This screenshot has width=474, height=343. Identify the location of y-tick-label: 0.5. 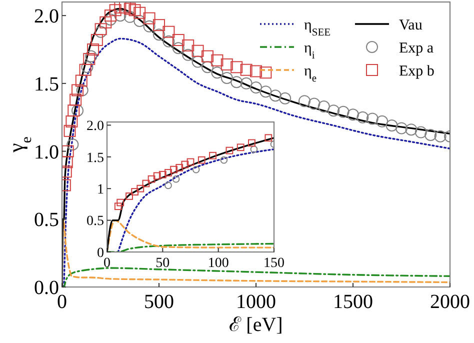
(46, 220).